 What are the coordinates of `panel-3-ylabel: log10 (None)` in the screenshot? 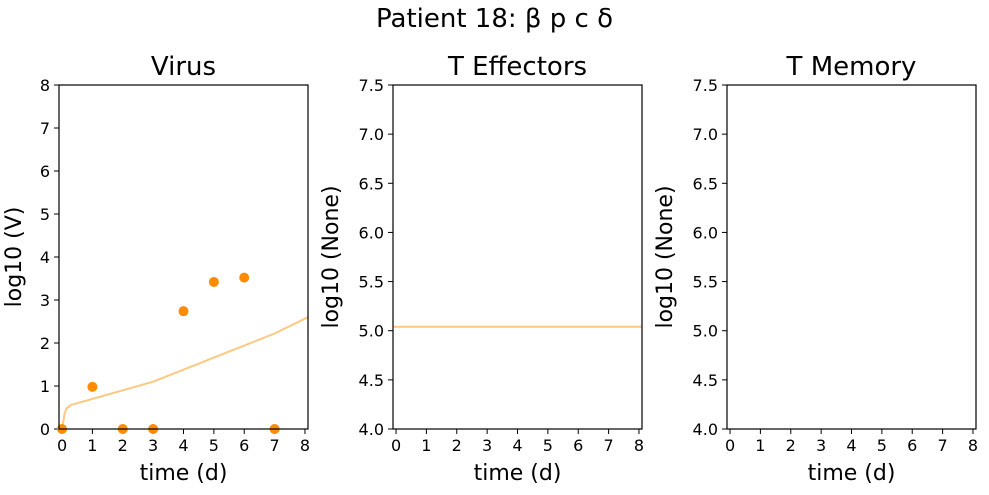 It's located at (665, 256).